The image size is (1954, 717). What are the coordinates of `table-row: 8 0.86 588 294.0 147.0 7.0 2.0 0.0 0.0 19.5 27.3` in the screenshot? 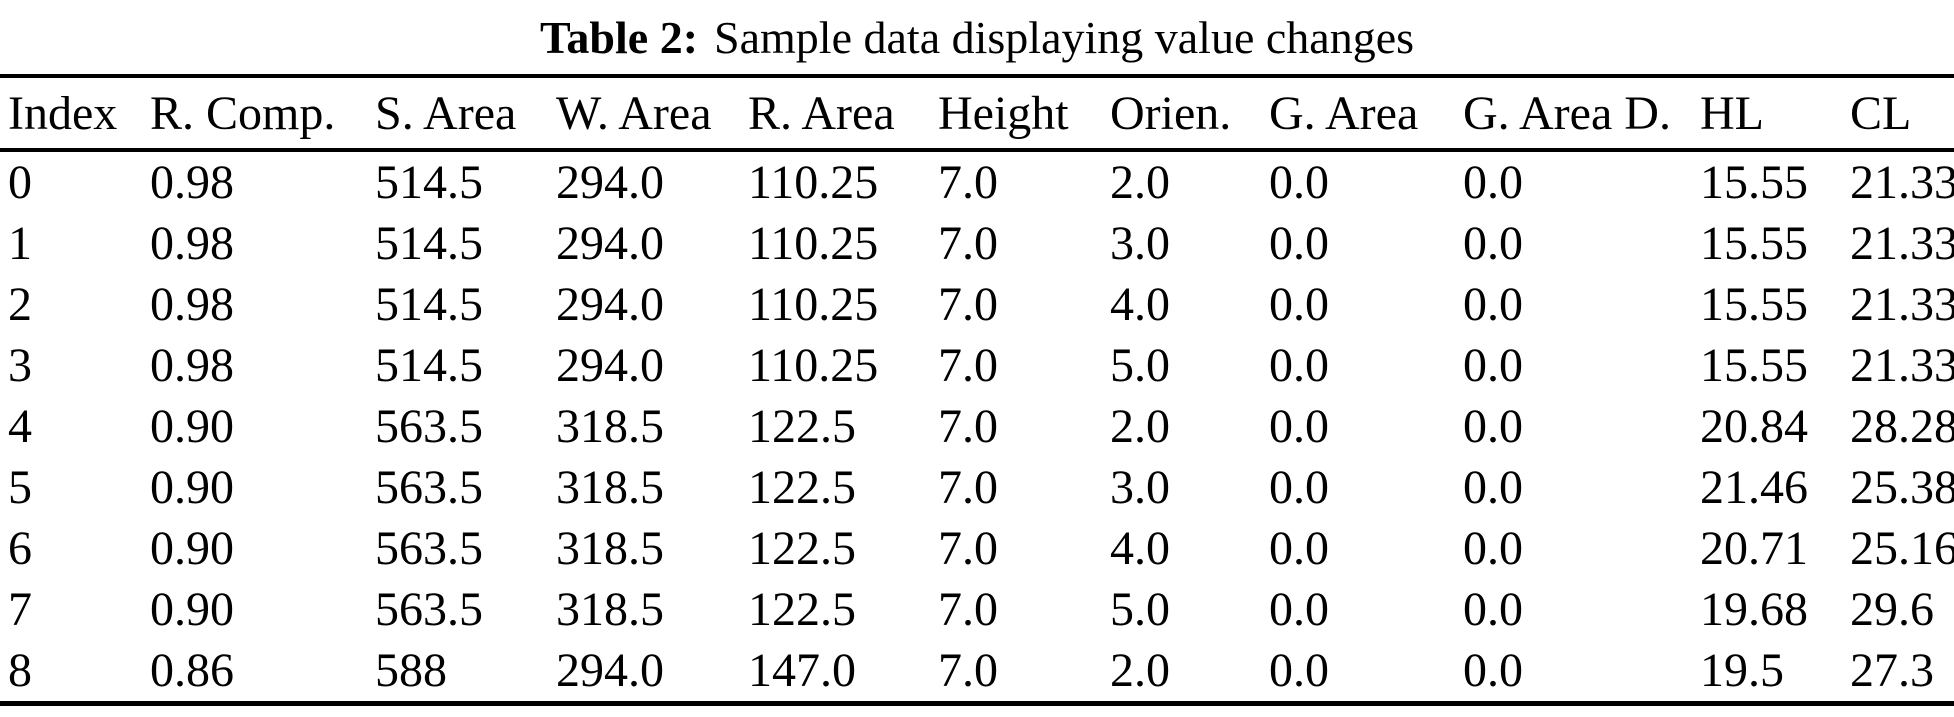 It's located at (977, 672).